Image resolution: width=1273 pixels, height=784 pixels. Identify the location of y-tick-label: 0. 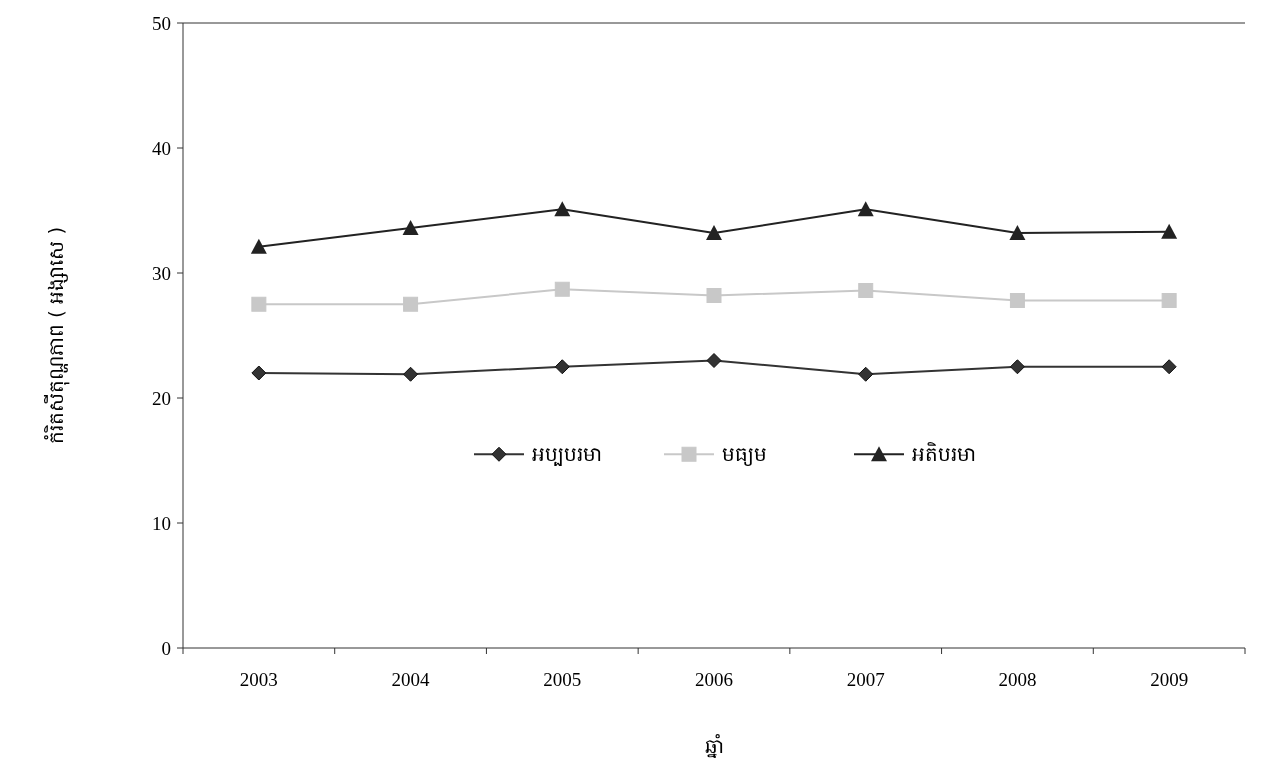
(166, 648).